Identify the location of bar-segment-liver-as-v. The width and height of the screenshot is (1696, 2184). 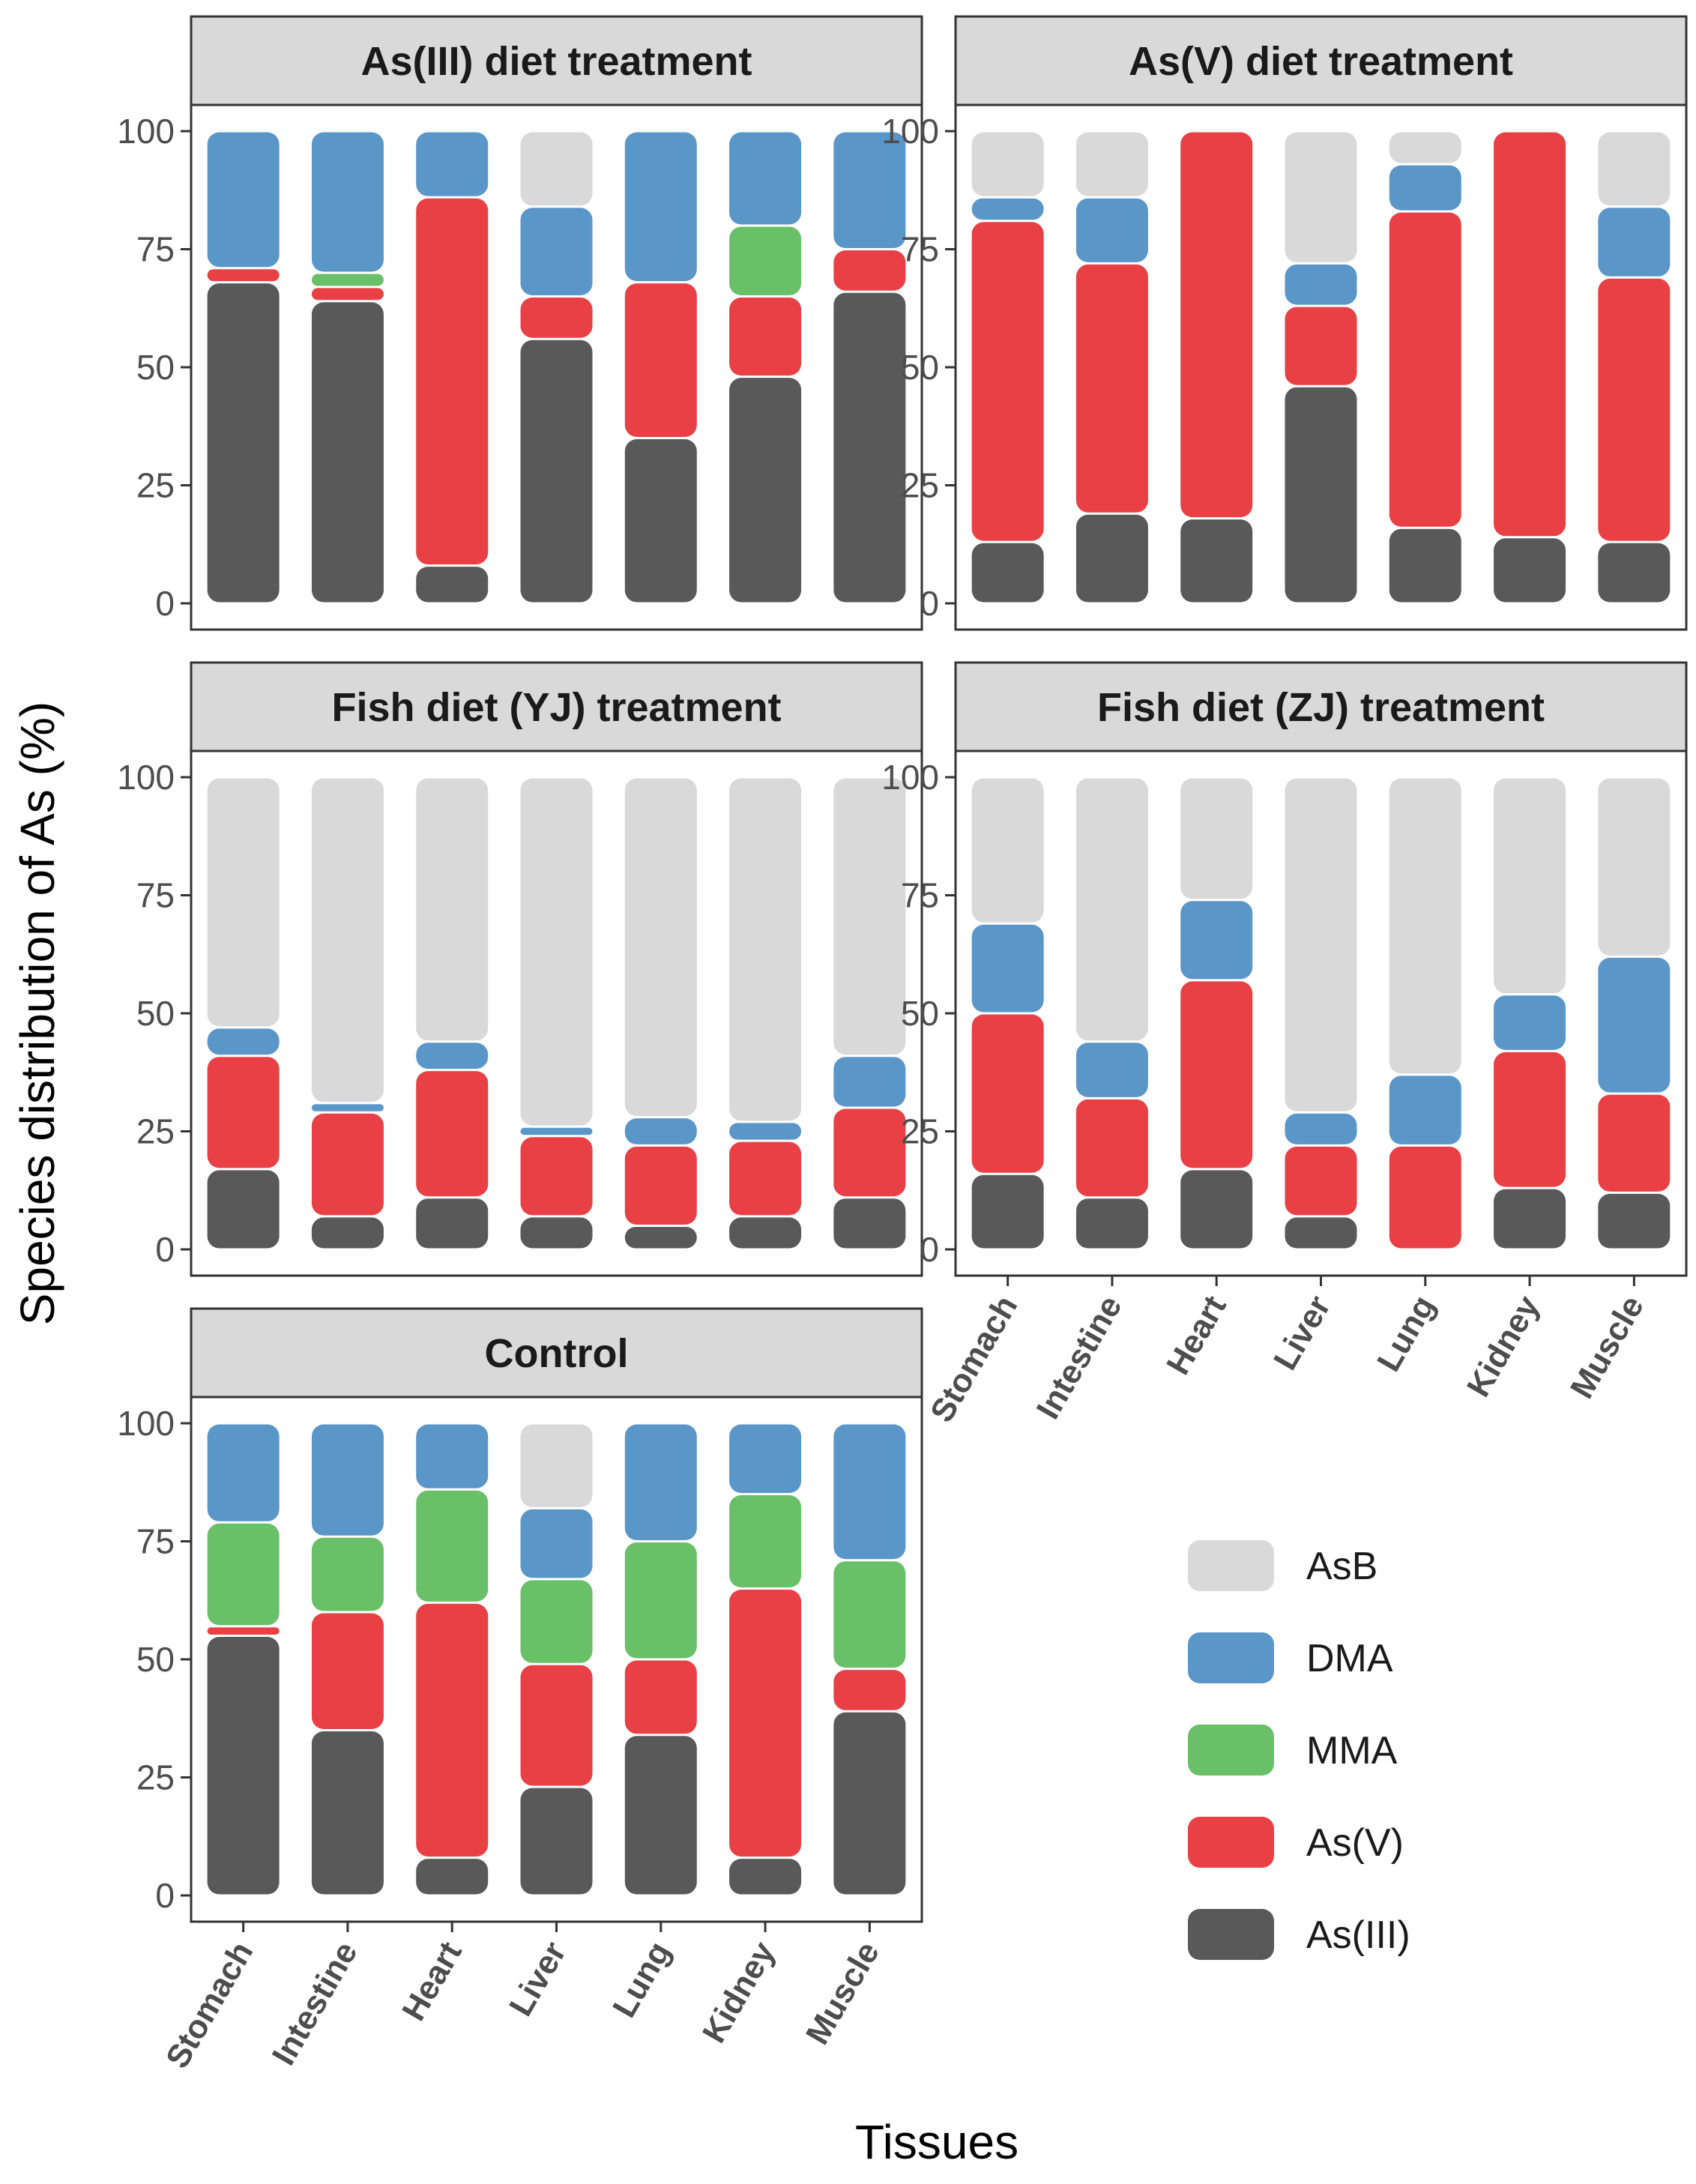
(1321, 346).